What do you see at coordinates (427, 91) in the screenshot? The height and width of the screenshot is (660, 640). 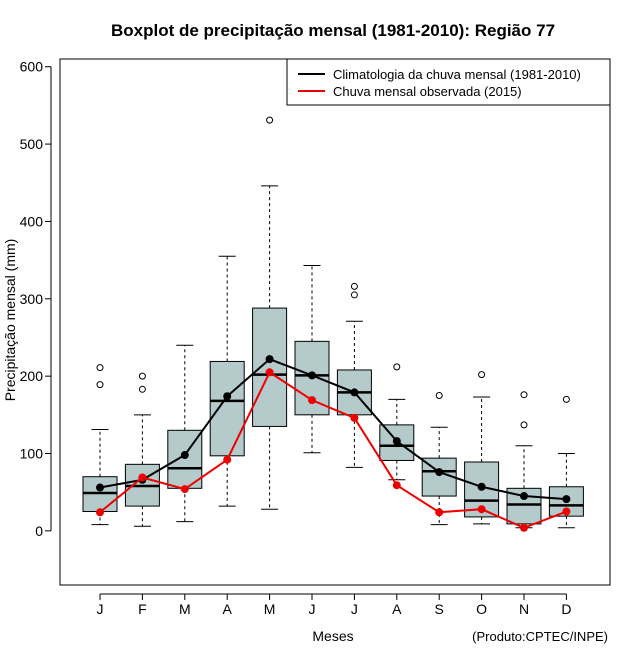 I see `legend-label-observed: Chuva mensal observada (2015)` at bounding box center [427, 91].